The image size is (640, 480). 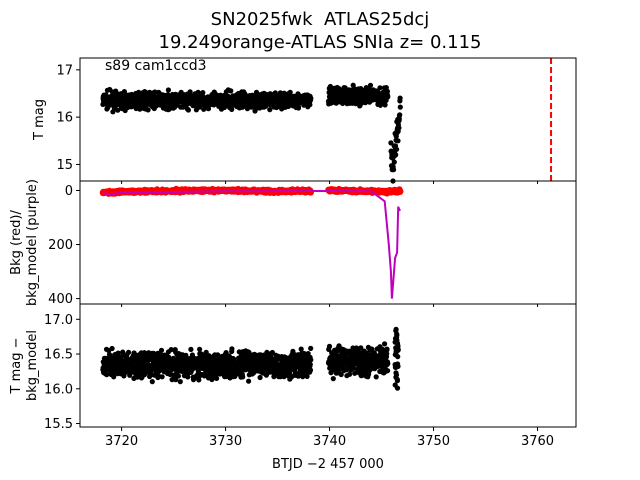 What do you see at coordinates (16, 242) in the screenshot?
I see `middle-ylabel: Bkg (red)/` at bounding box center [16, 242].